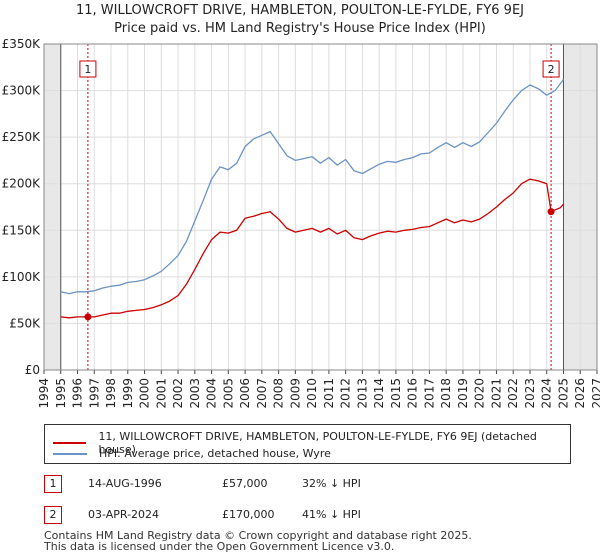 This screenshot has height=560, width=600. Describe the element at coordinates (94, 393) in the screenshot. I see `x-tick-label: 1997` at that location.